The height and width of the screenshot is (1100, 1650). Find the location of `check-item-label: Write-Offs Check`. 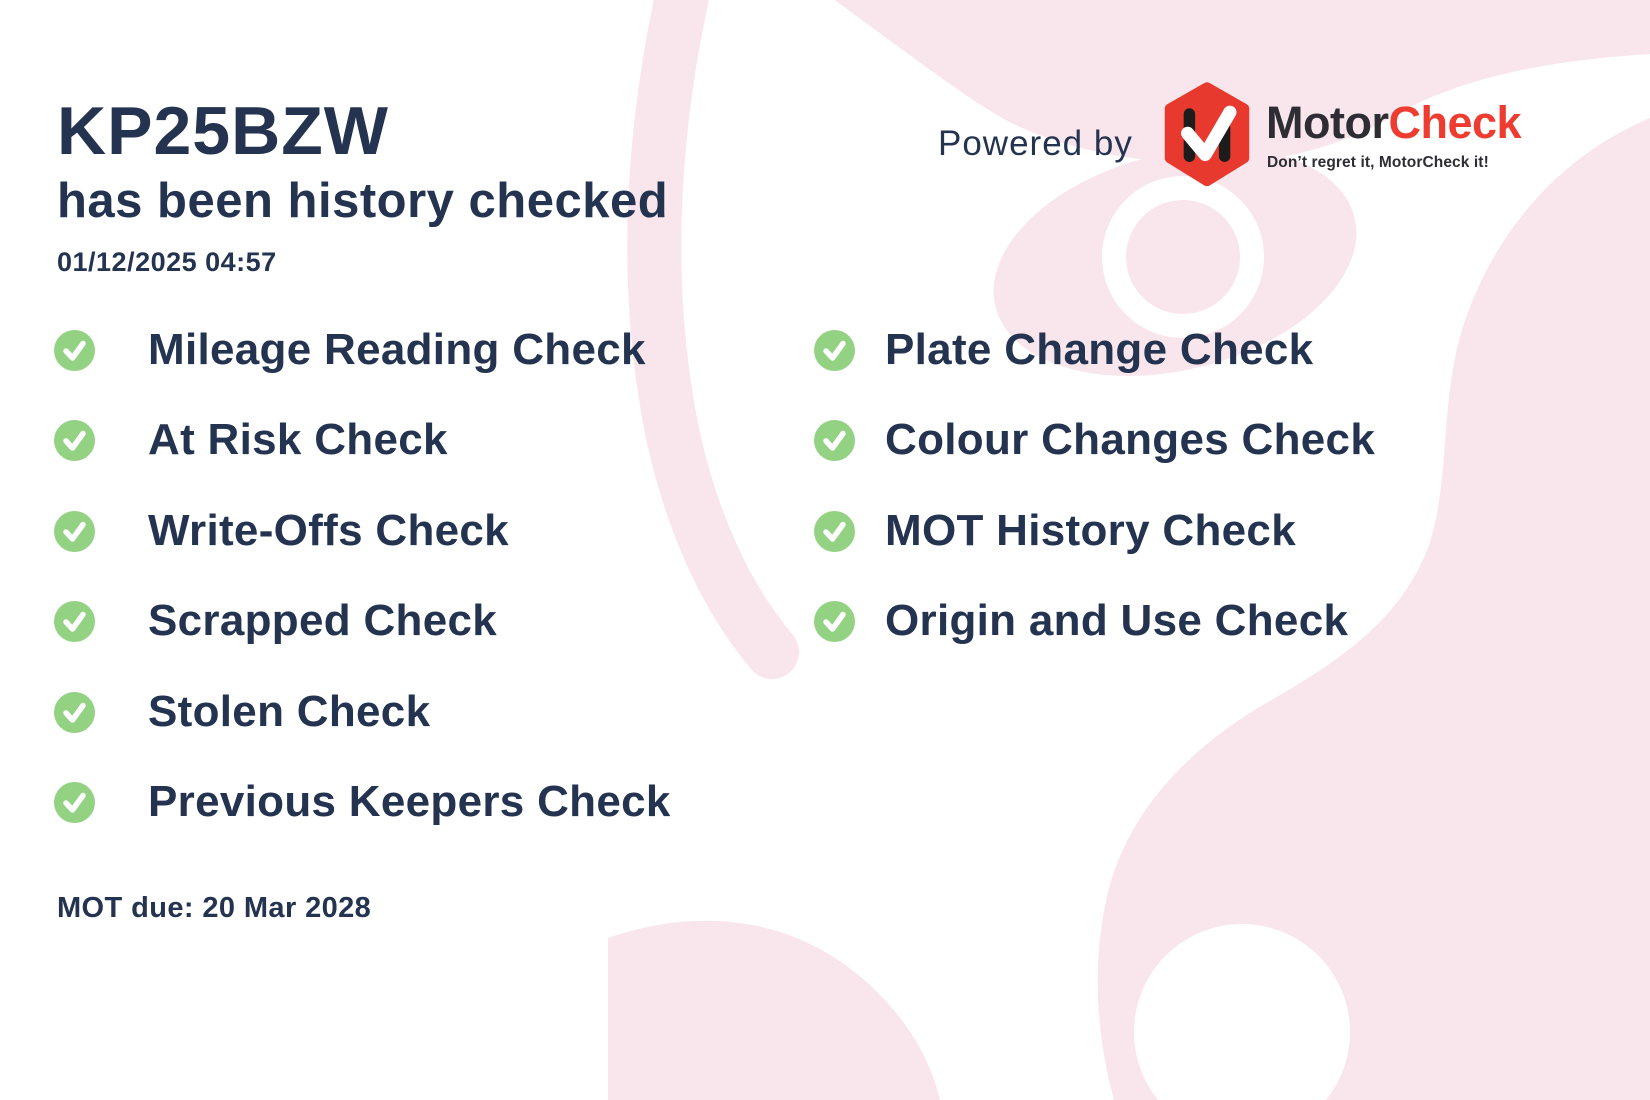

check-item-label: Write-Offs Check is located at coordinates (328, 530).